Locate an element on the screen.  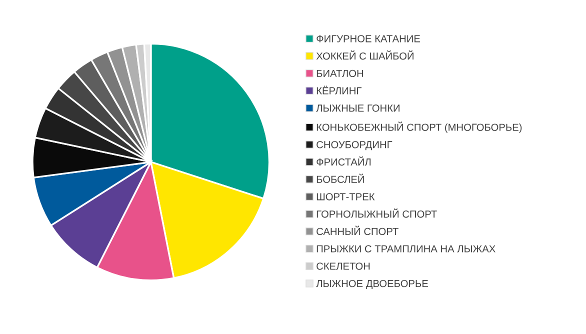
legend-label: ФРИСТАЙЛ is located at coordinates (343, 161).